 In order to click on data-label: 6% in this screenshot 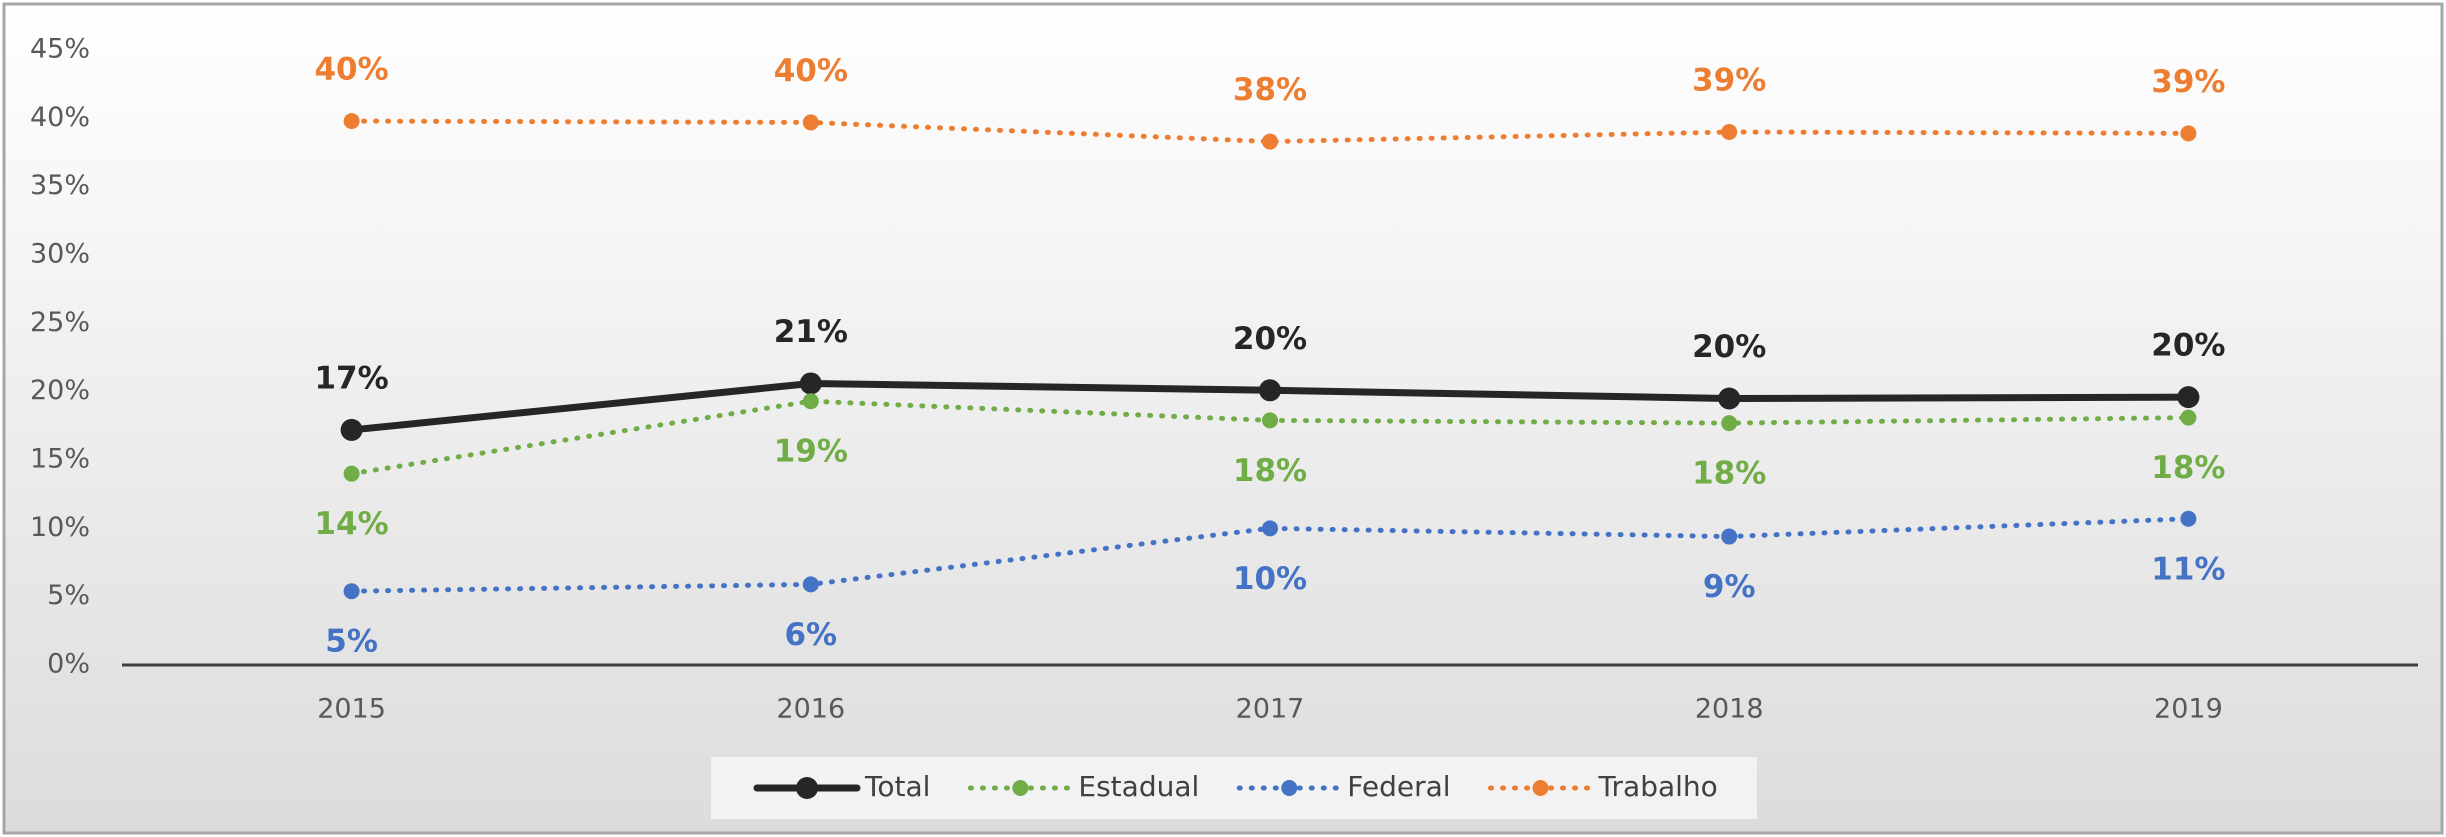, I will do `click(810, 635)`.